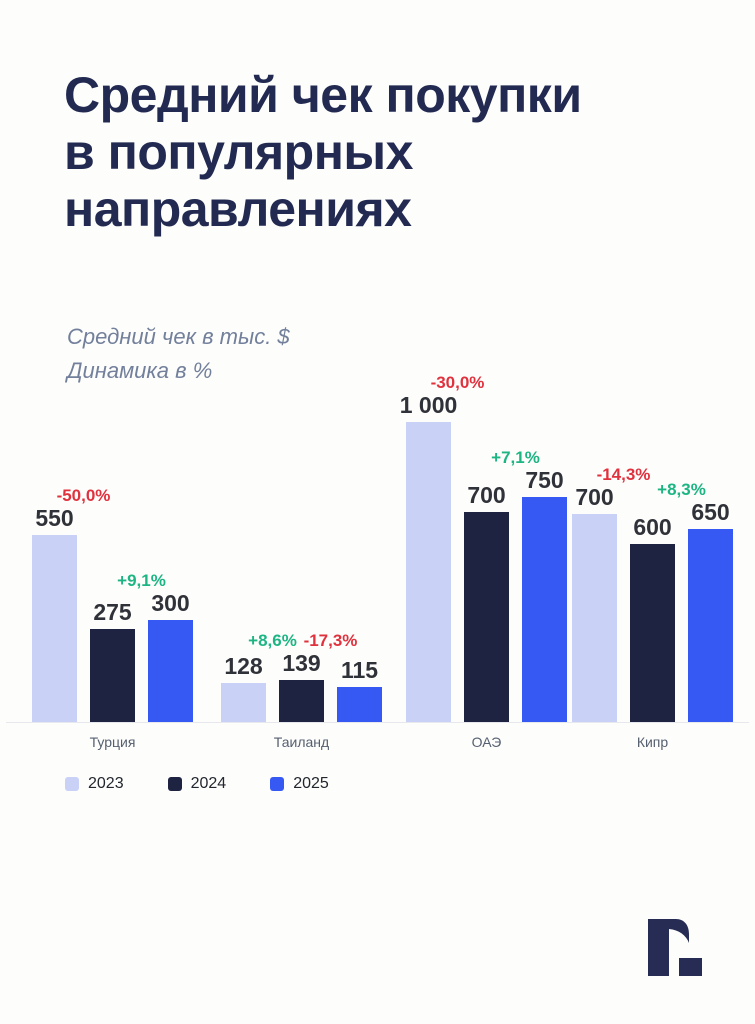 The height and width of the screenshot is (1024, 755). Describe the element at coordinates (681, 489) in the screenshot. I see `change-label: +8,3%` at that location.